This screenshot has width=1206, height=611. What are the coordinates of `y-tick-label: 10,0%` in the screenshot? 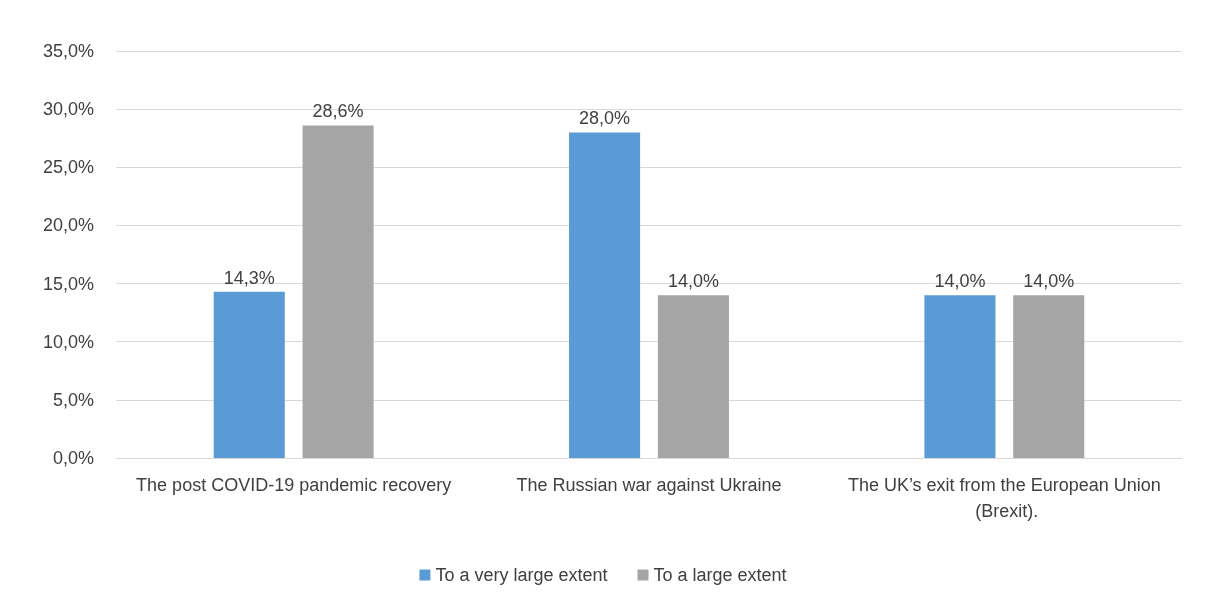 It's located at (68, 341).